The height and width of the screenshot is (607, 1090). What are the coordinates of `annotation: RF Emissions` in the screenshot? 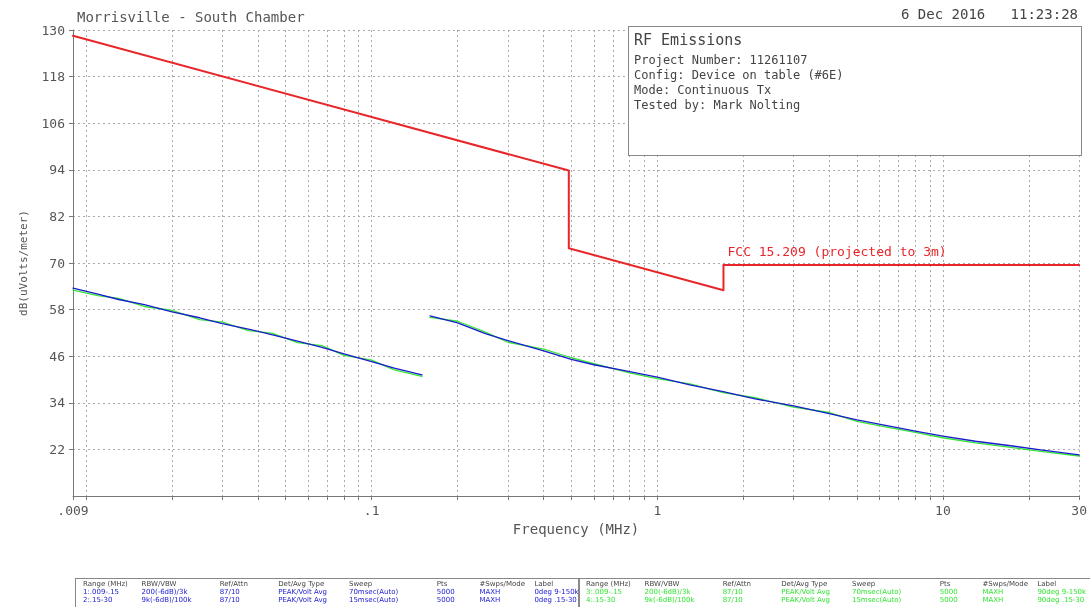 It's located at (688, 40).